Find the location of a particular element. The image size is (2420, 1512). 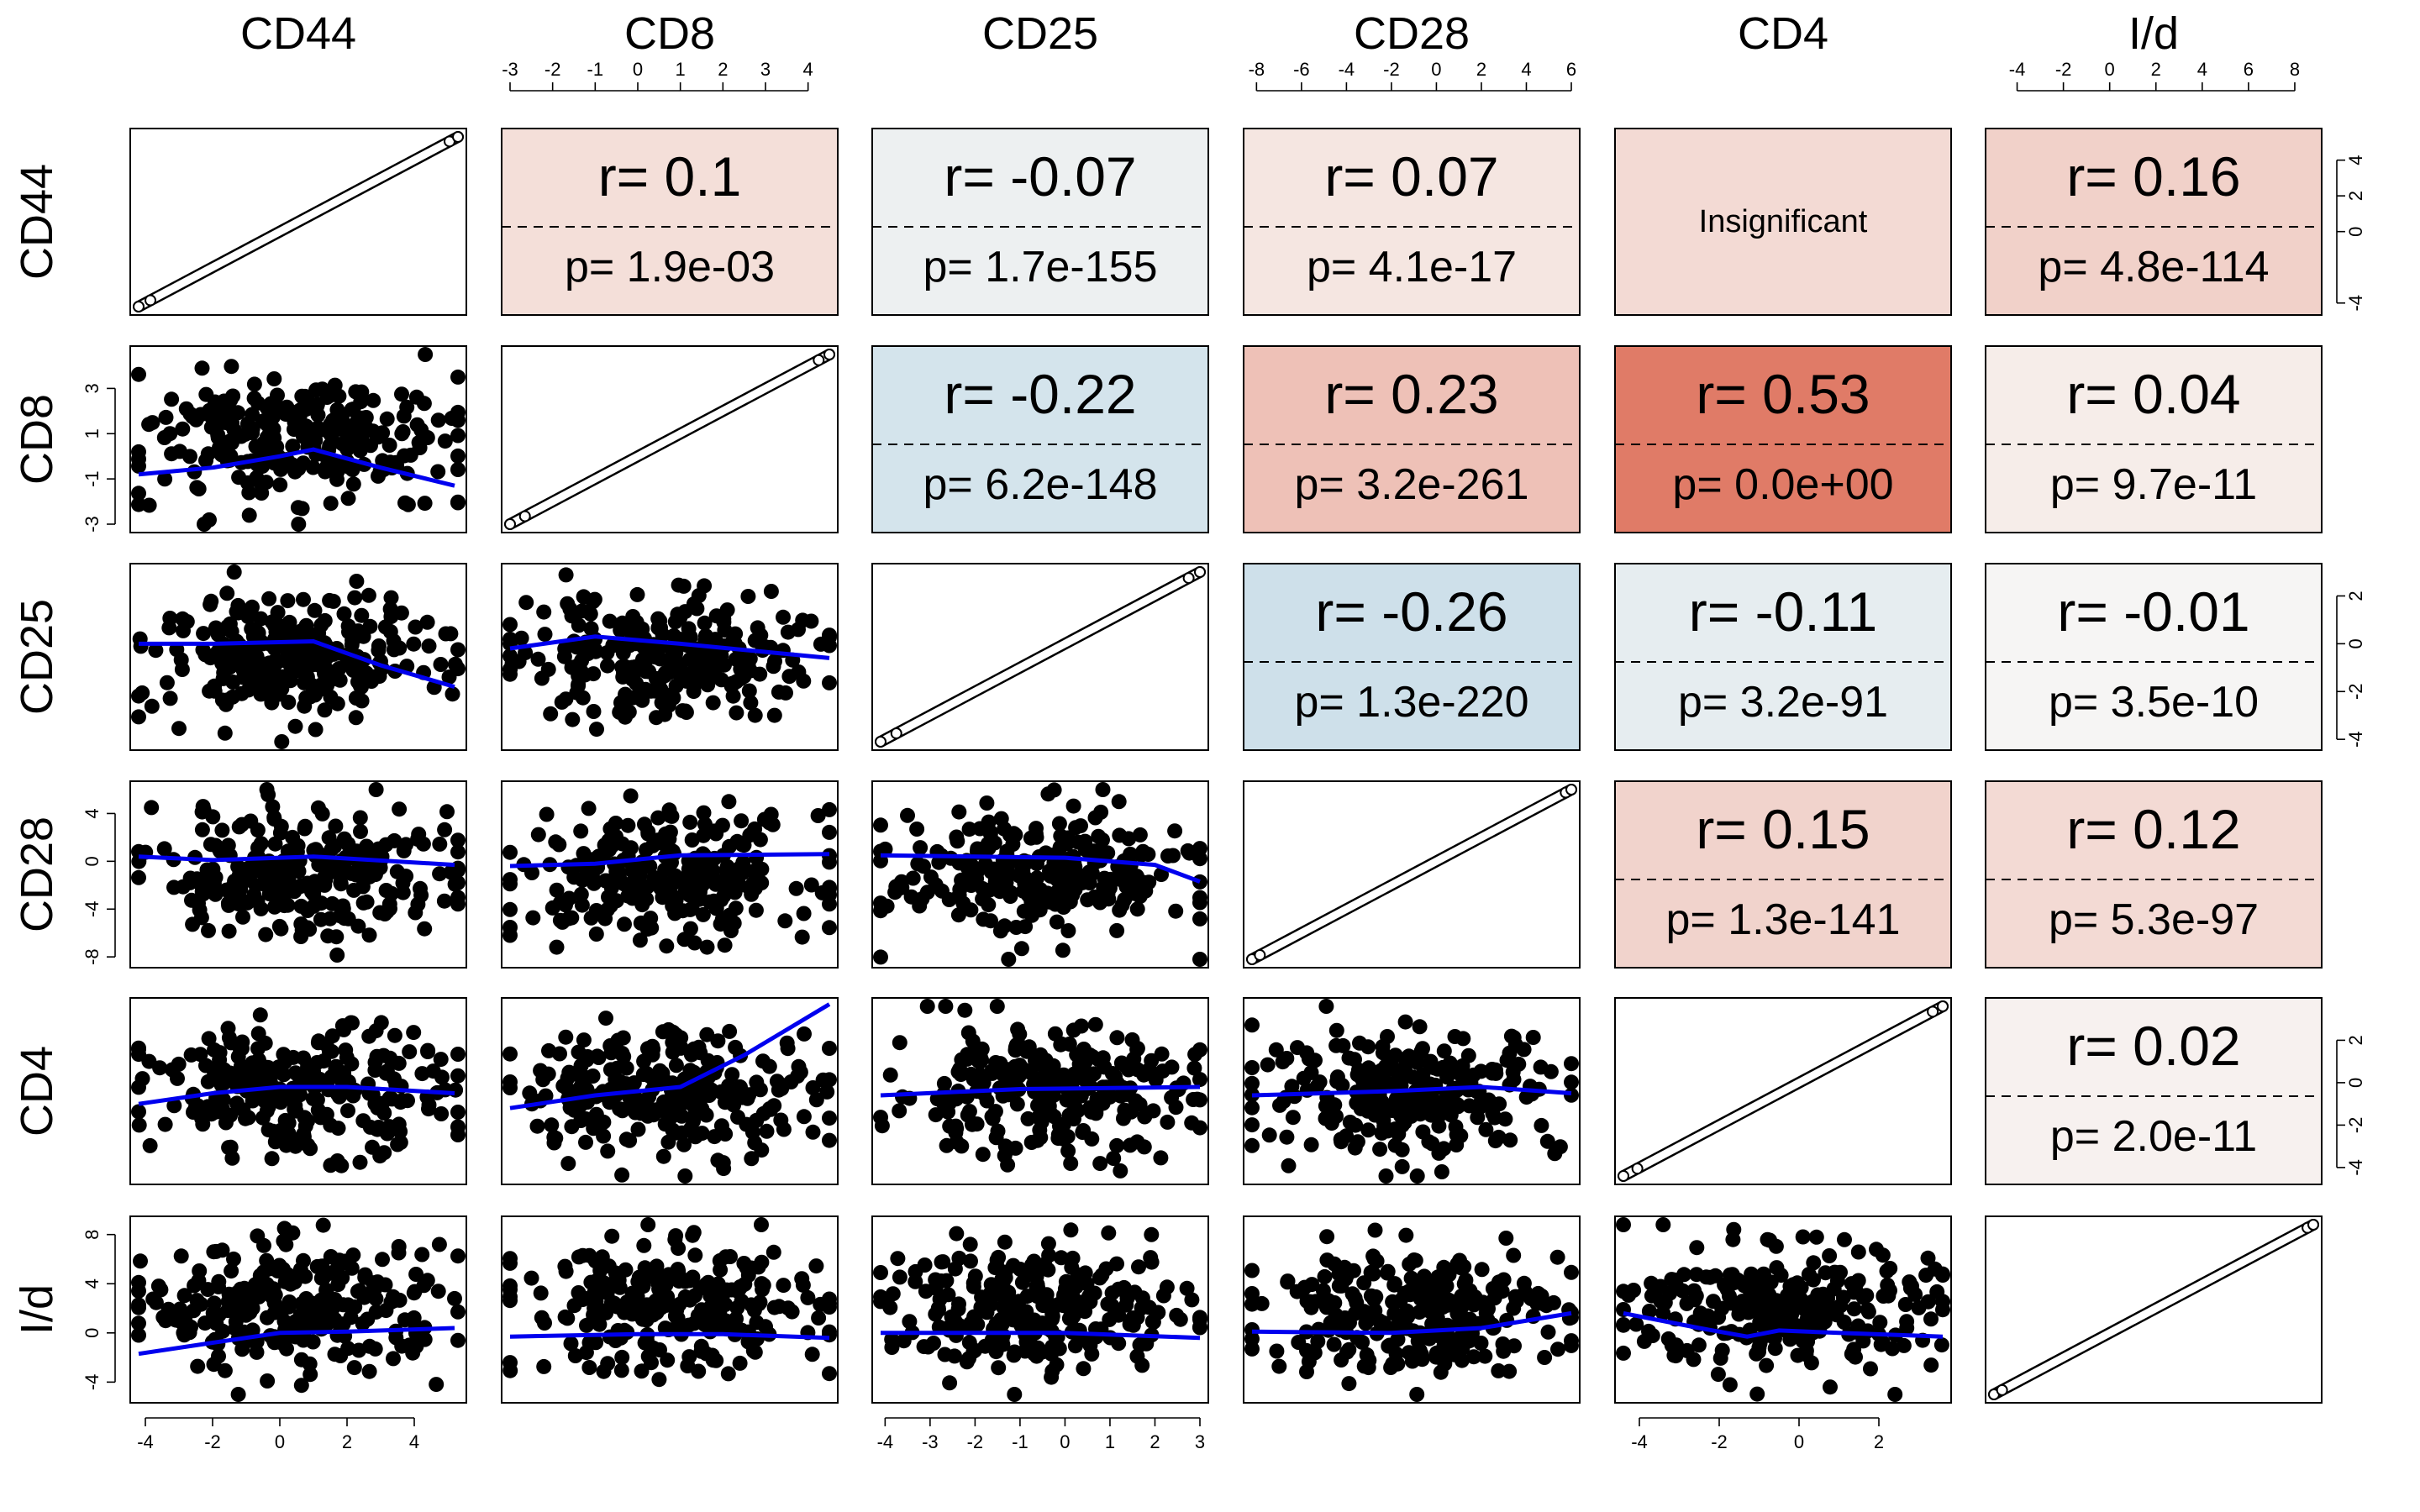

cell-cd44-vs-cd44 is located at coordinates (298, 222).